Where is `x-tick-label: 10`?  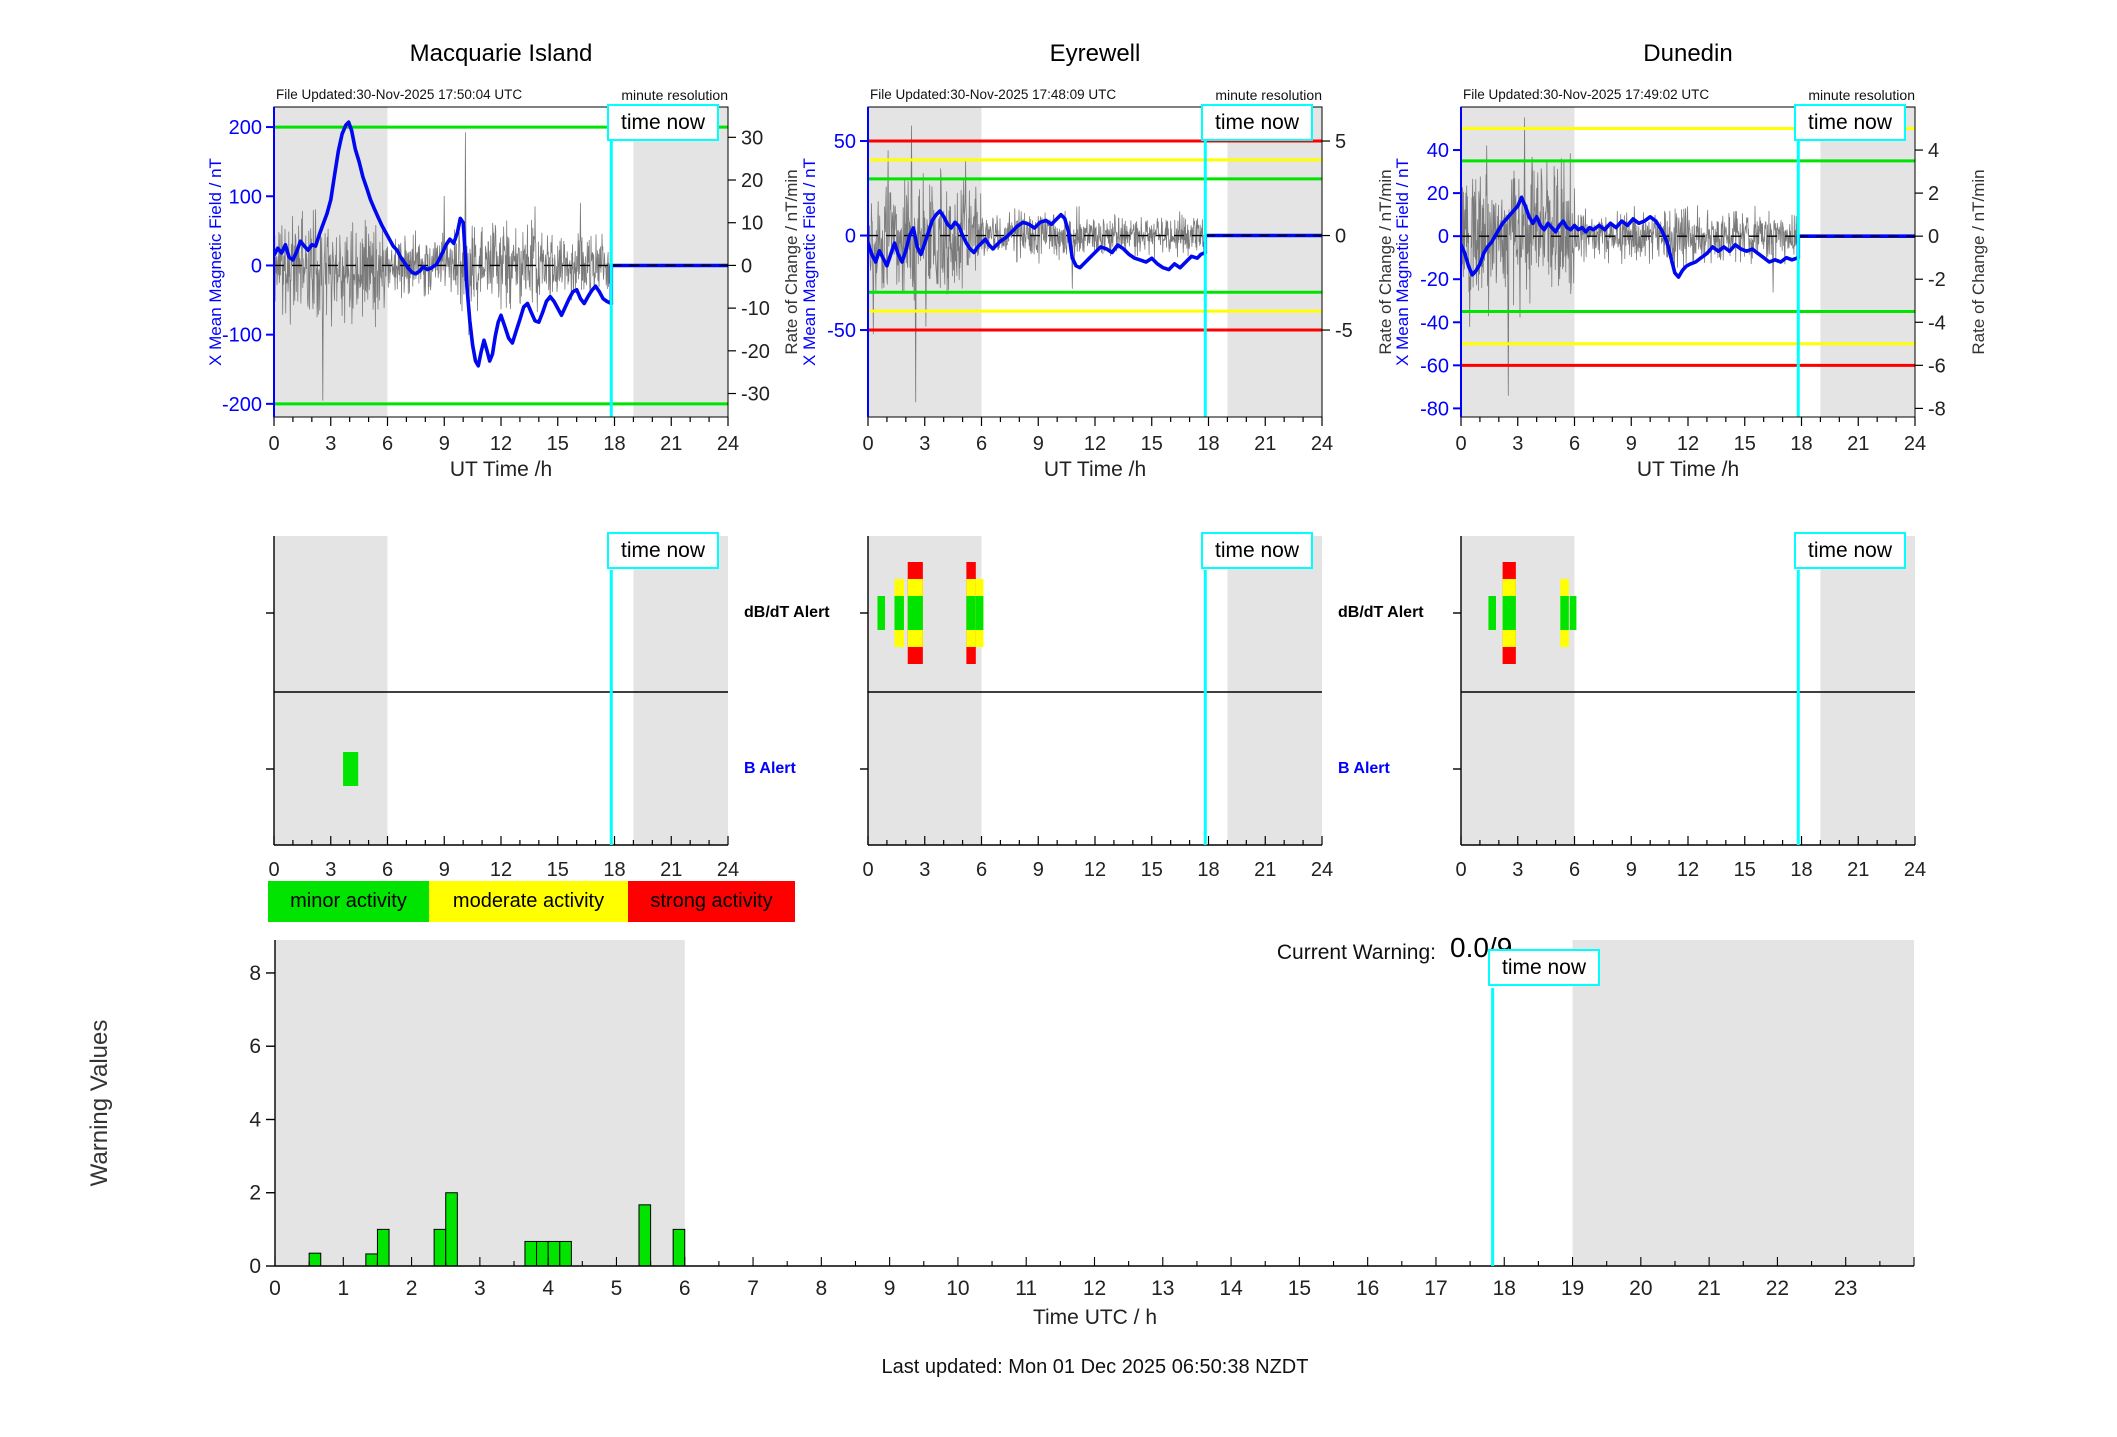 x-tick-label: 10 is located at coordinates (957, 1288).